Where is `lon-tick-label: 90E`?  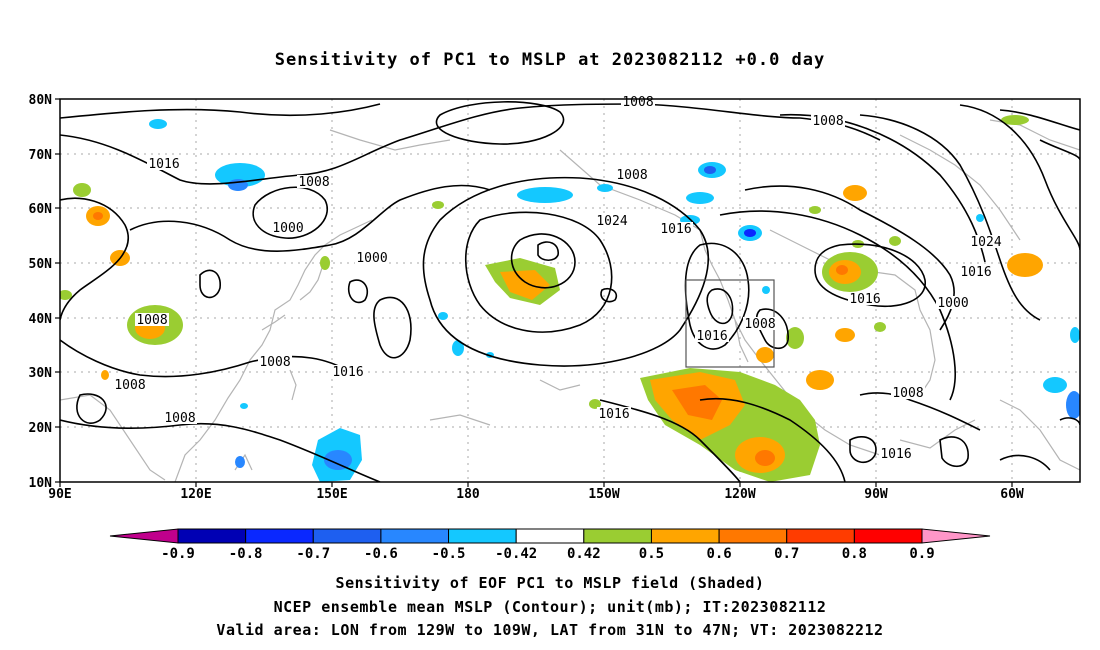 lon-tick-label: 90E is located at coordinates (59, 494).